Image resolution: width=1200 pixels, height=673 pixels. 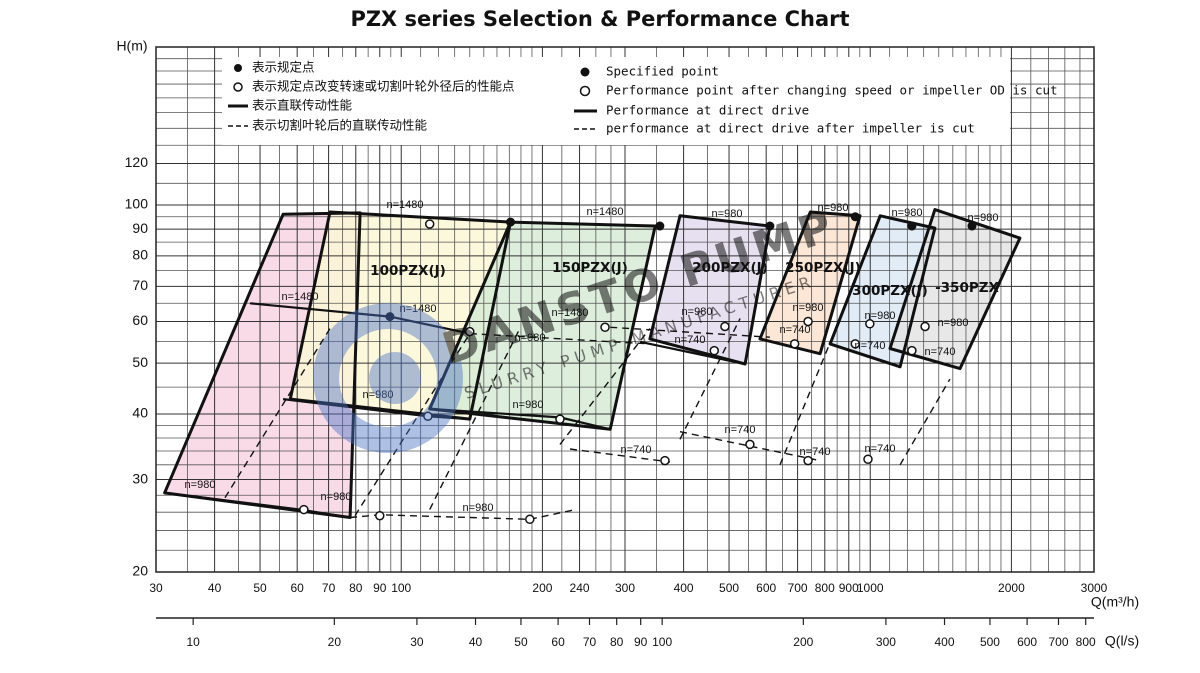 What do you see at coordinates (590, 268) in the screenshot?
I see `model-label: 150PZX(J)` at bounding box center [590, 268].